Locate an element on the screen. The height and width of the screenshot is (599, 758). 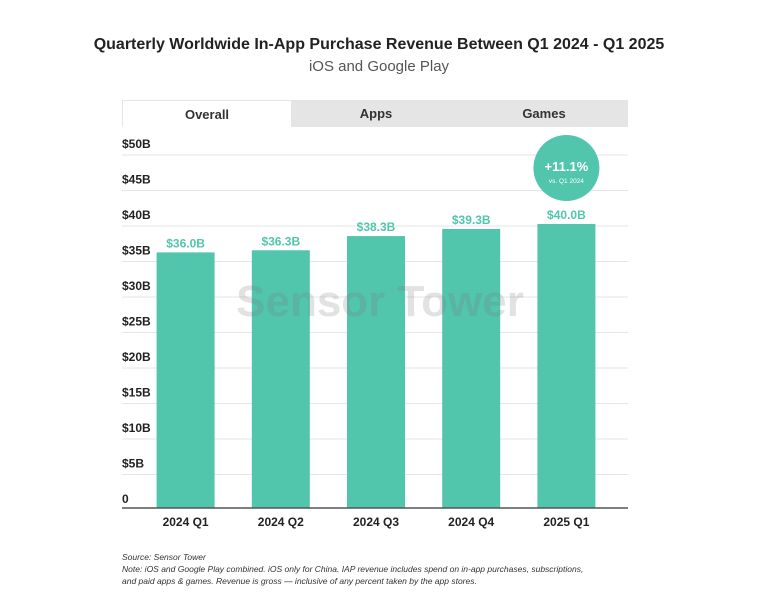
x-tick-label: 2024 Q3 is located at coordinates (376, 522).